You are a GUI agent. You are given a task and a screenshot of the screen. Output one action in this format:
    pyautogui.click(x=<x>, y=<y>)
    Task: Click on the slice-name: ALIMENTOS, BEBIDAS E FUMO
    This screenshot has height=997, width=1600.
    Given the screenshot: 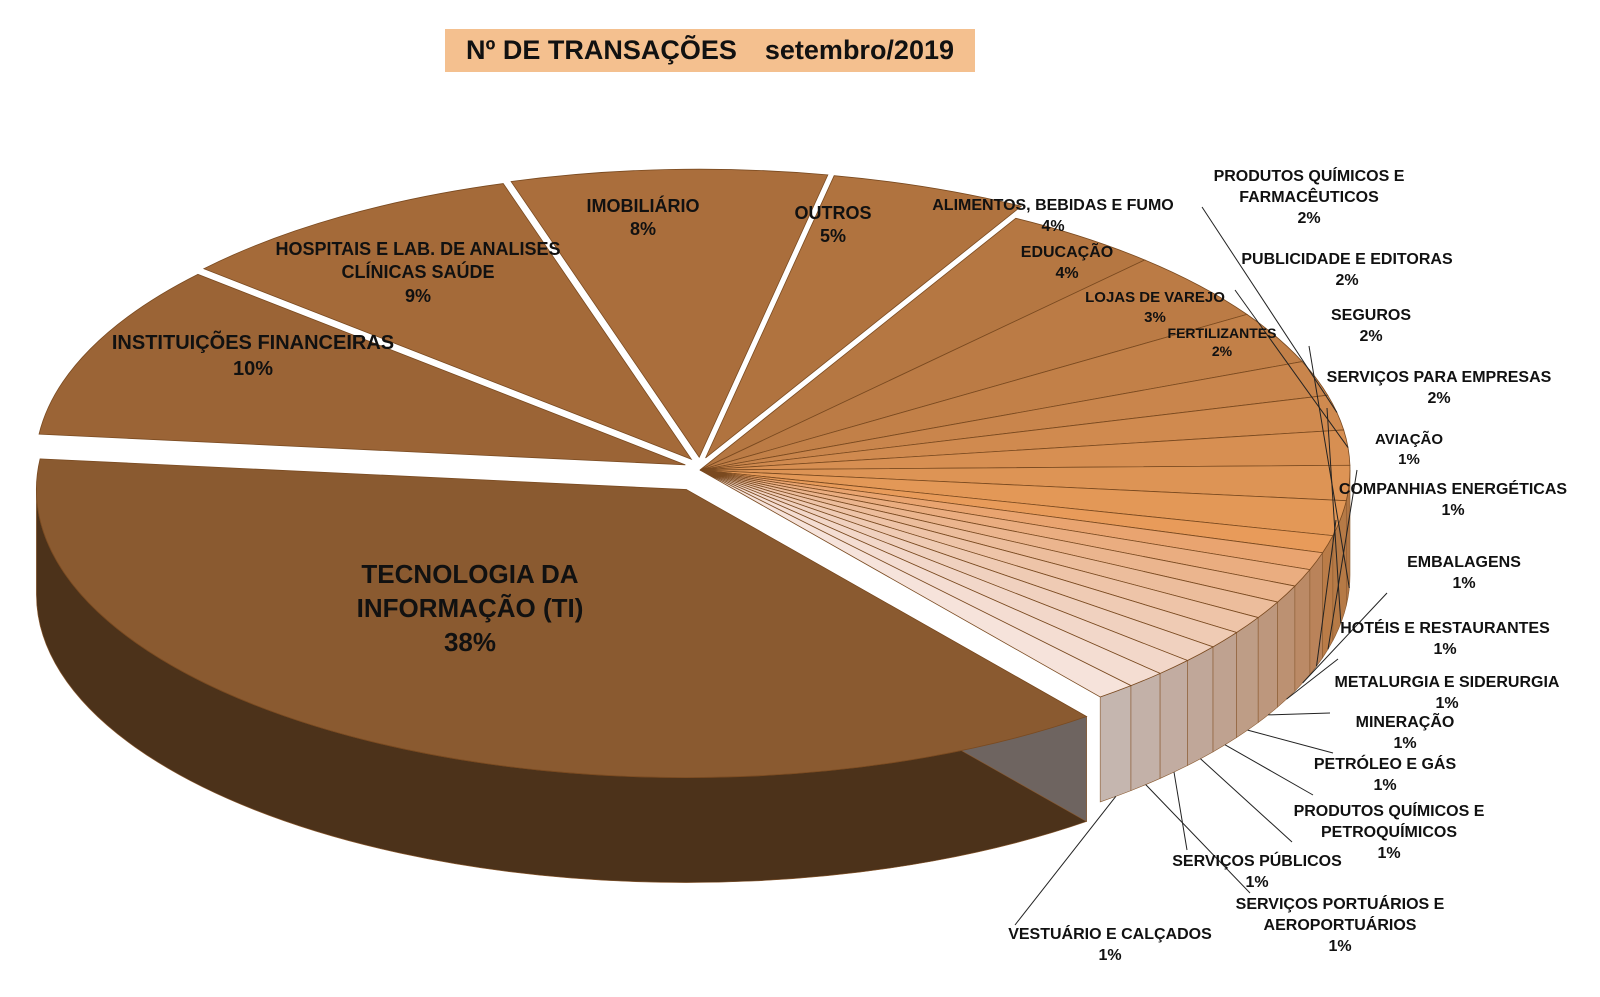 What is the action you would take?
    pyautogui.click(x=1053, y=205)
    